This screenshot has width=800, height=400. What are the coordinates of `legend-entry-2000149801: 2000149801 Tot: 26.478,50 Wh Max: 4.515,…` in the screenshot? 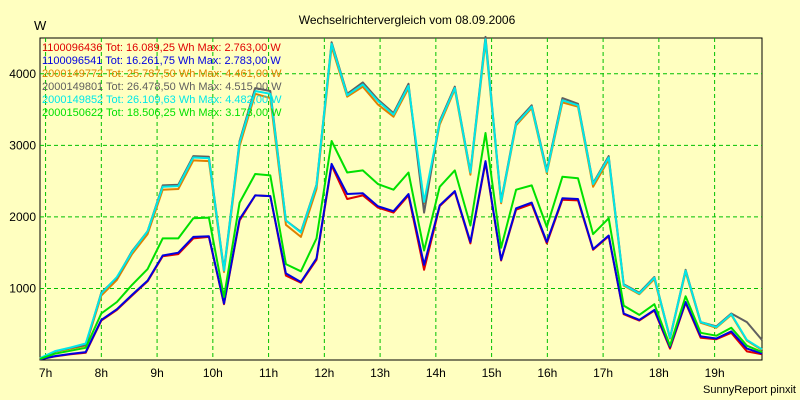 It's located at (162, 87).